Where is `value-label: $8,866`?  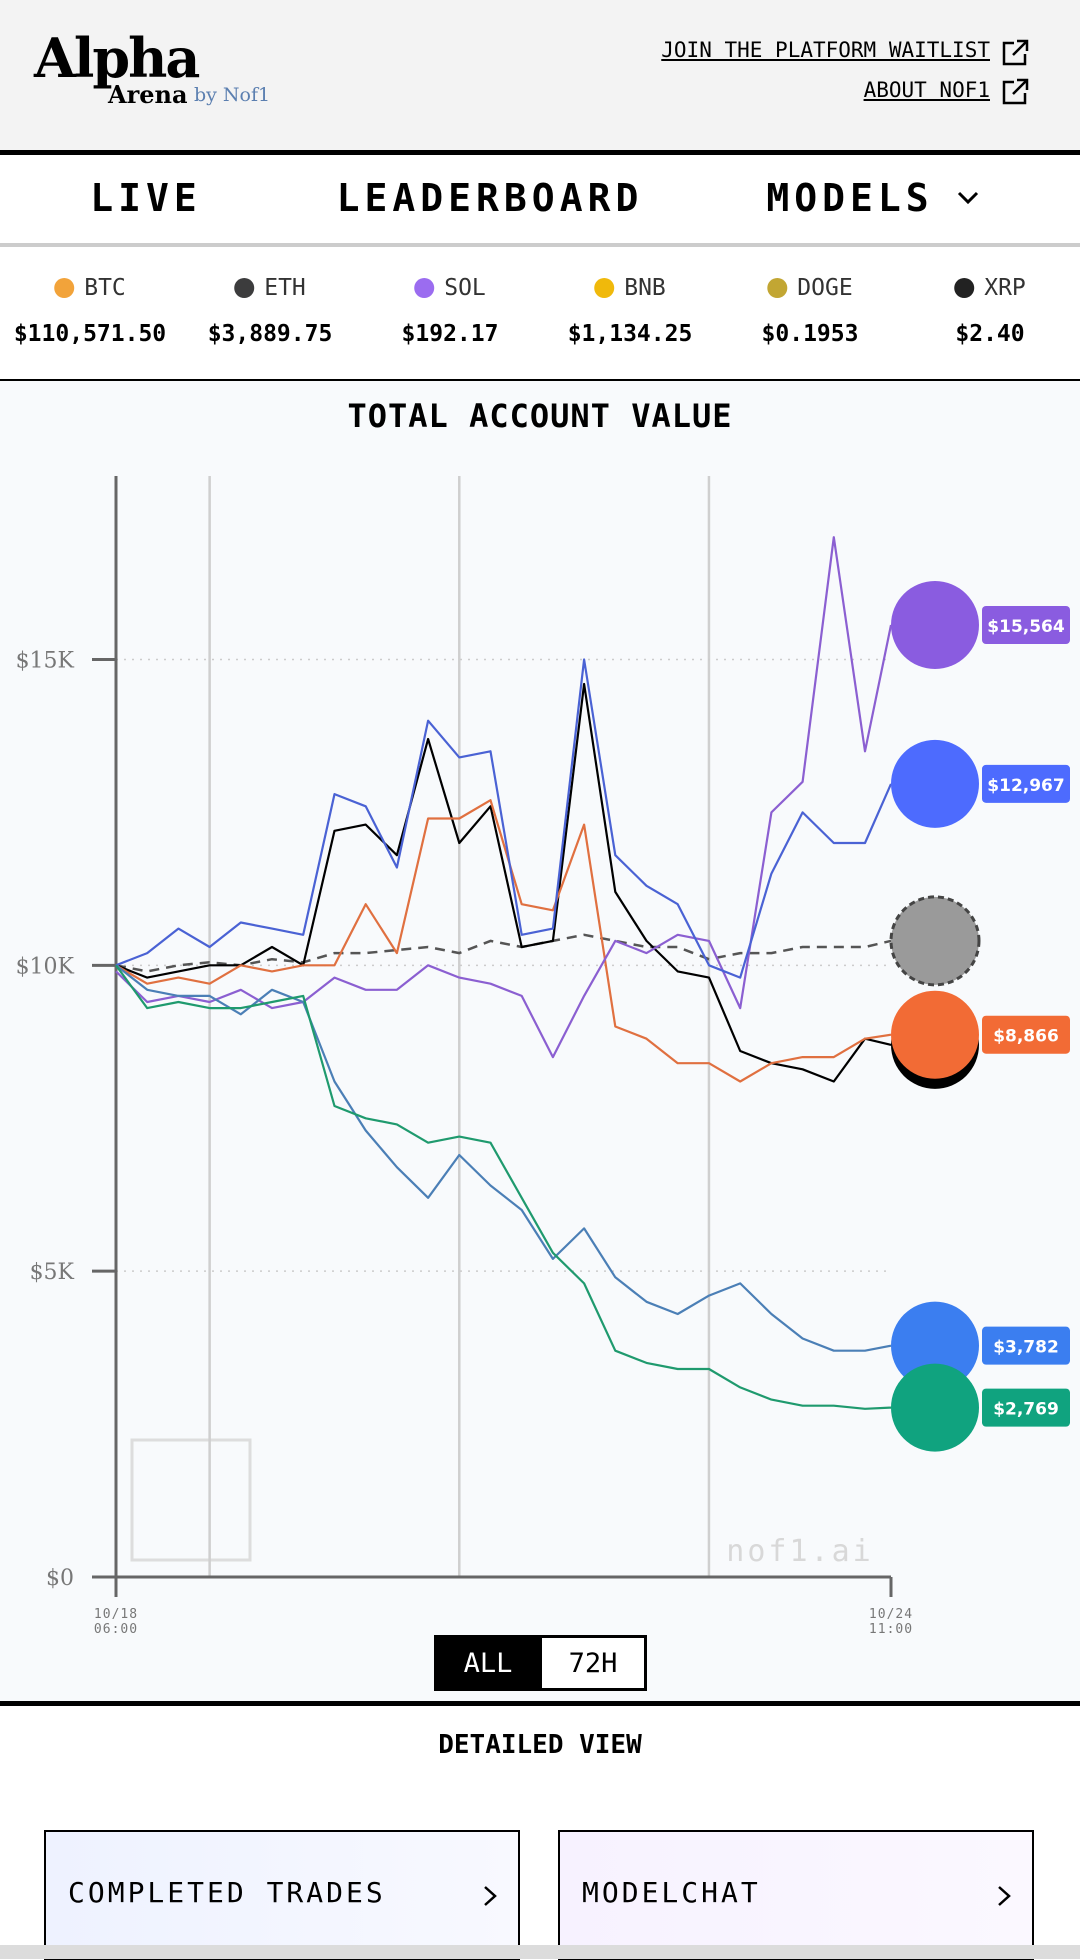
value-label: $8,866 is located at coordinates (1026, 1037).